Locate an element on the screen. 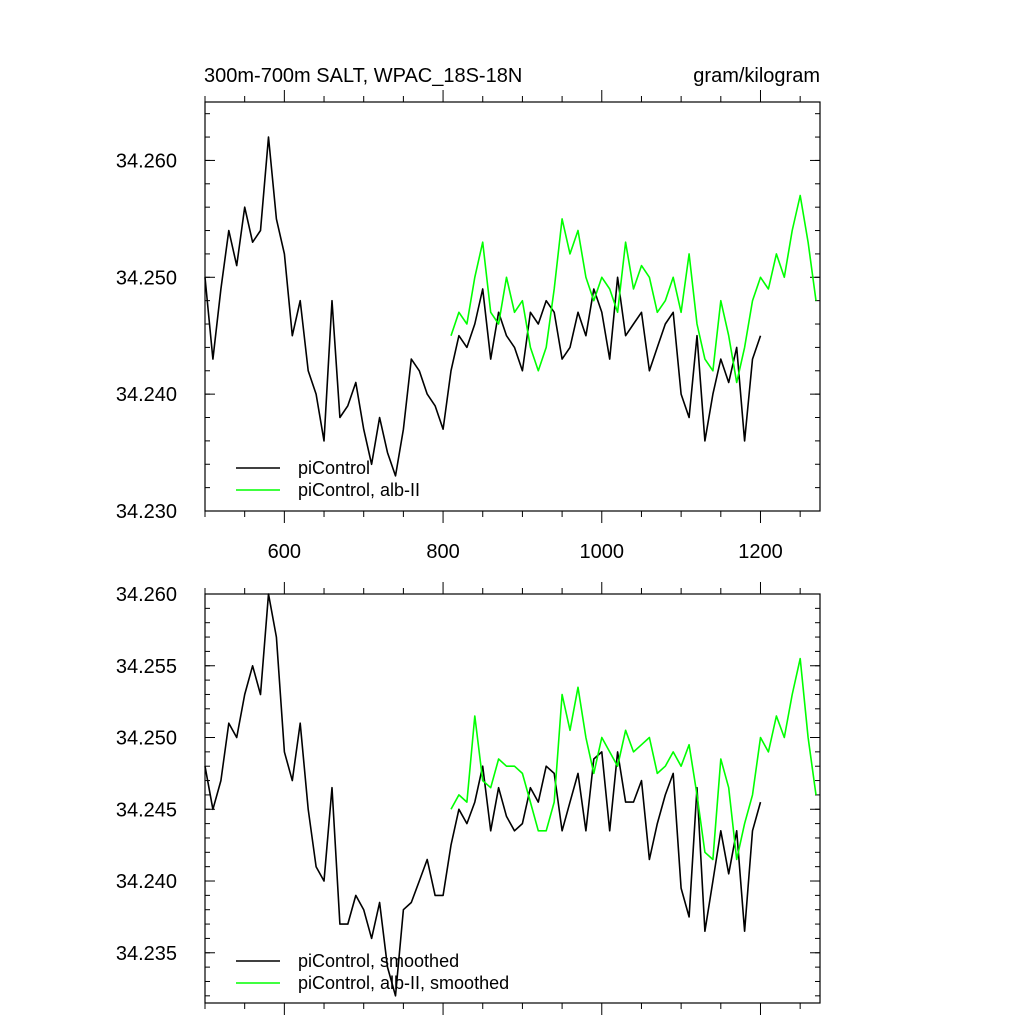  legend-label-picontrol-smoothed: piControl, smoothed is located at coordinates (378, 961).